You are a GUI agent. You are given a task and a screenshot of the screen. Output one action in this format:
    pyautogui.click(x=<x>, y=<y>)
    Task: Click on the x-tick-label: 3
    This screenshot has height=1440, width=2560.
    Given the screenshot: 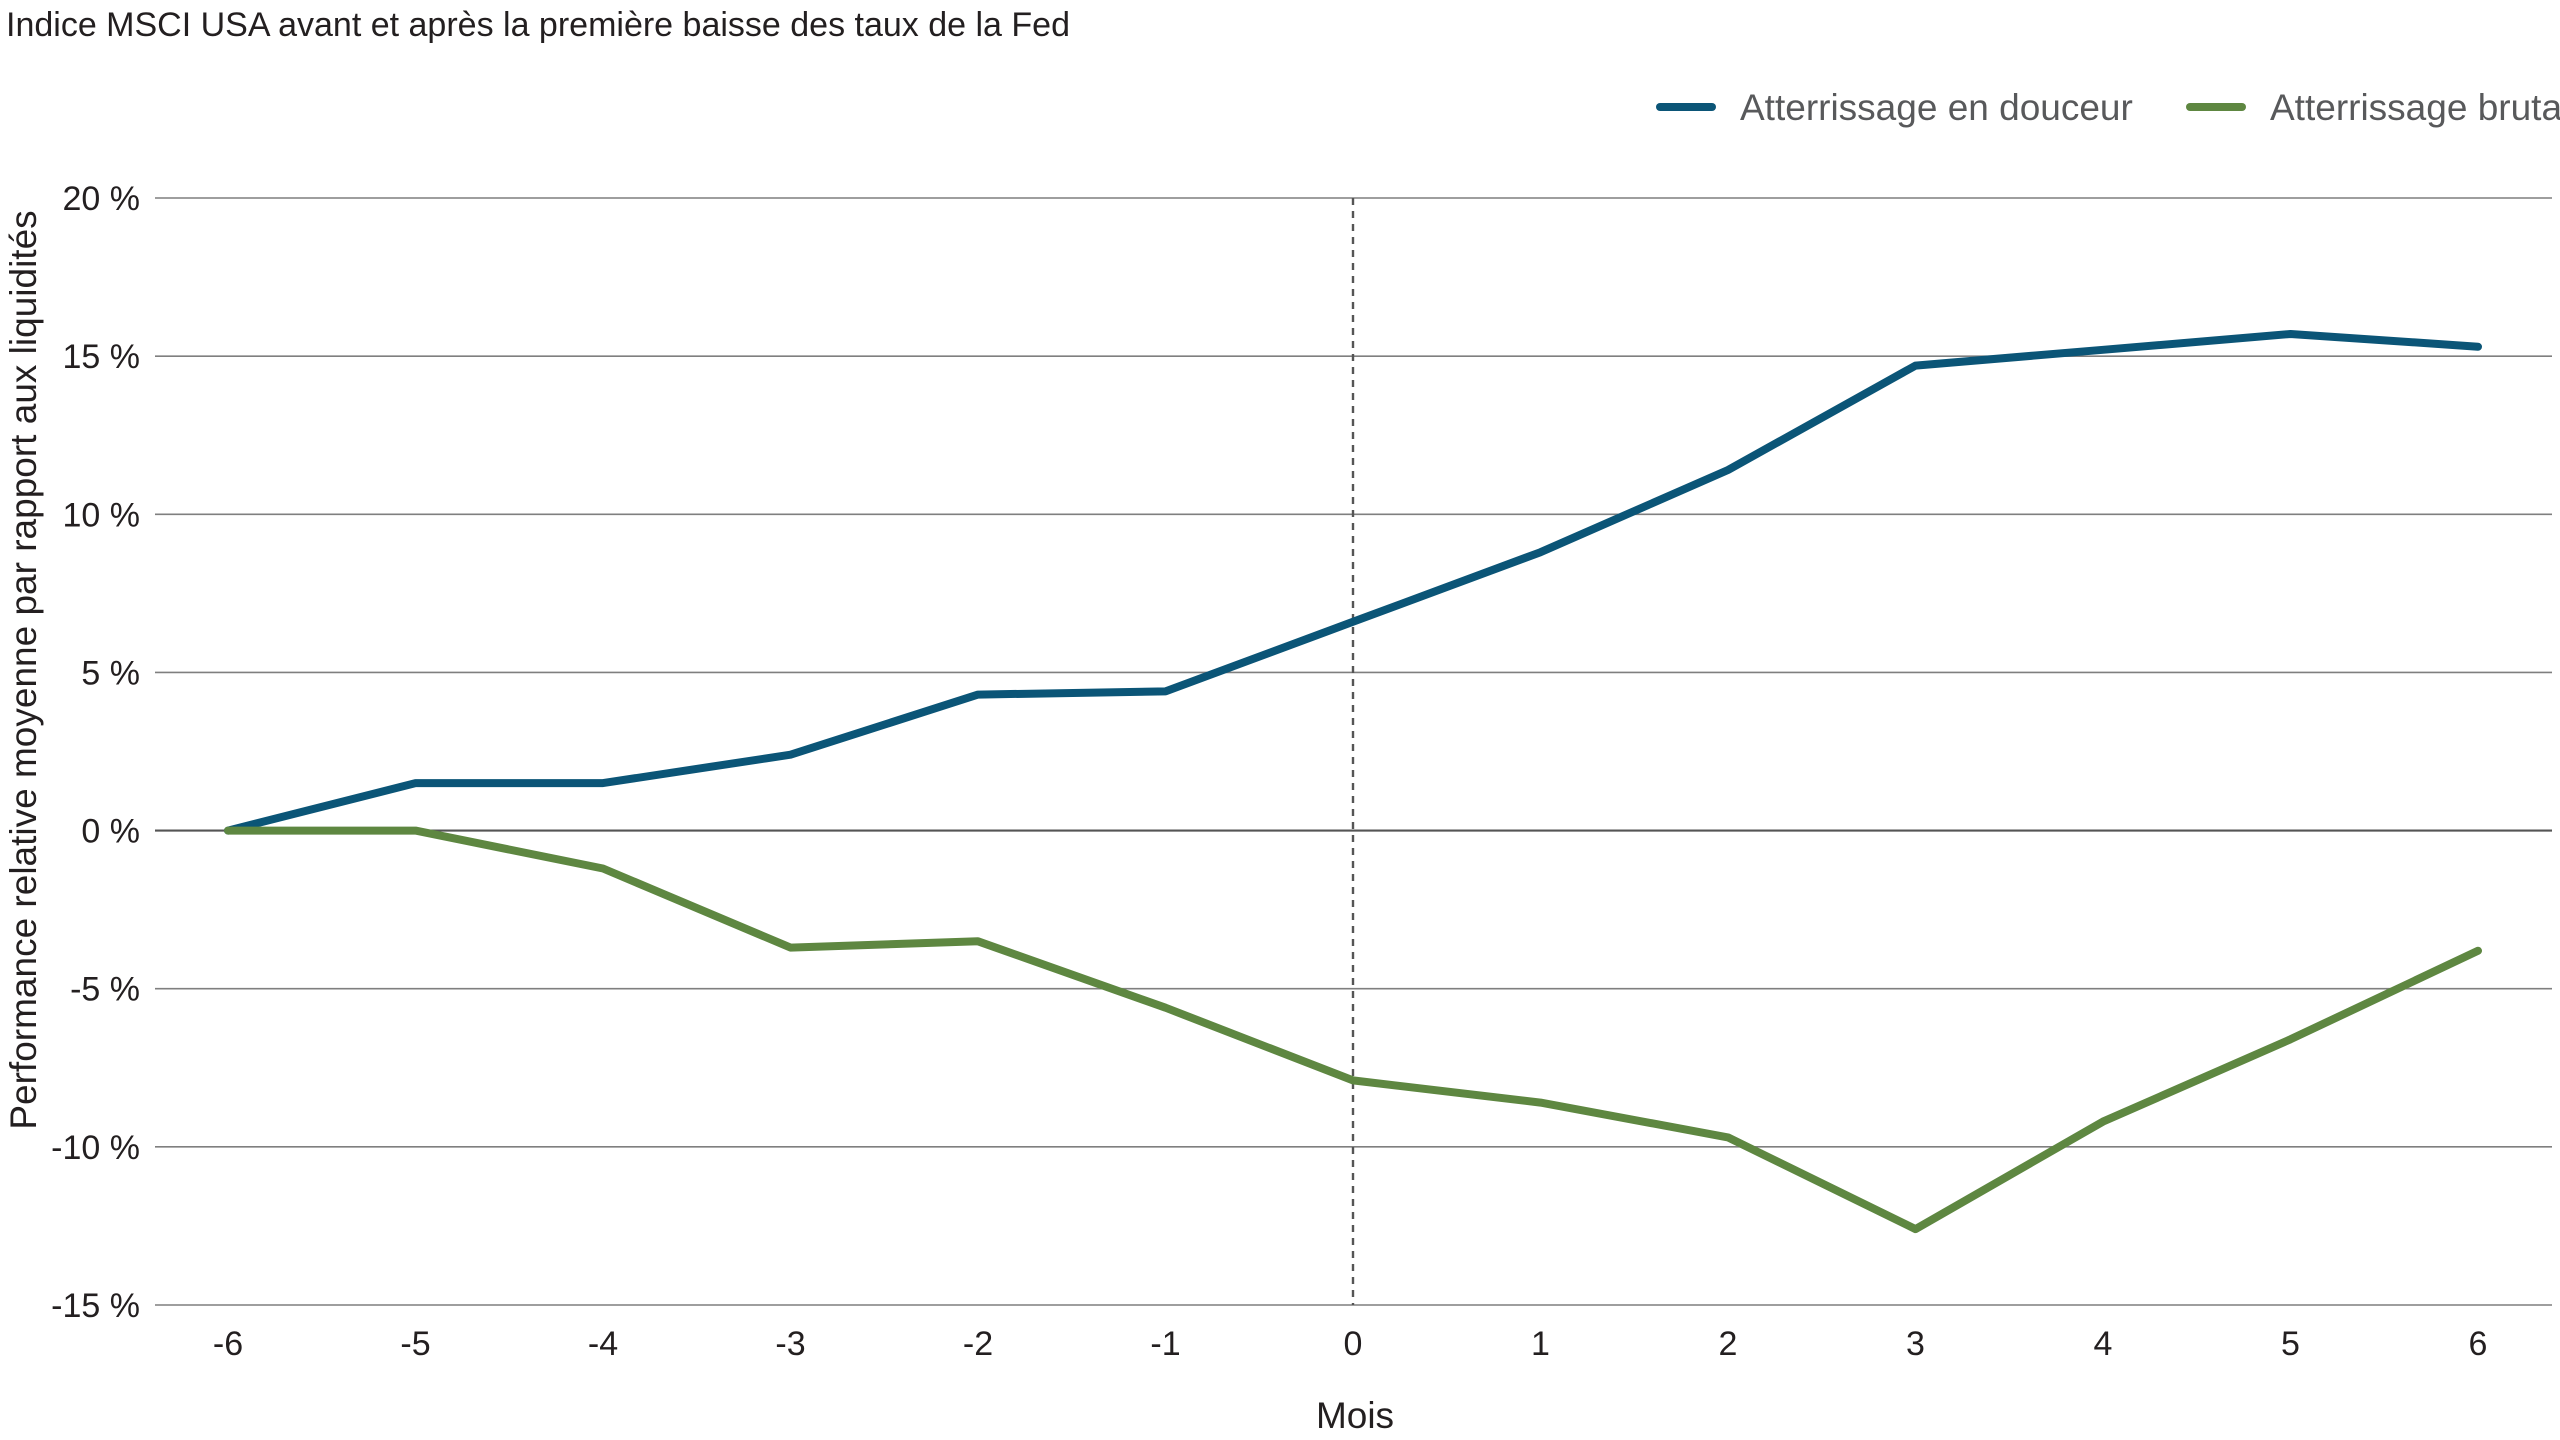 What is the action you would take?
    pyautogui.click(x=1915, y=1344)
    